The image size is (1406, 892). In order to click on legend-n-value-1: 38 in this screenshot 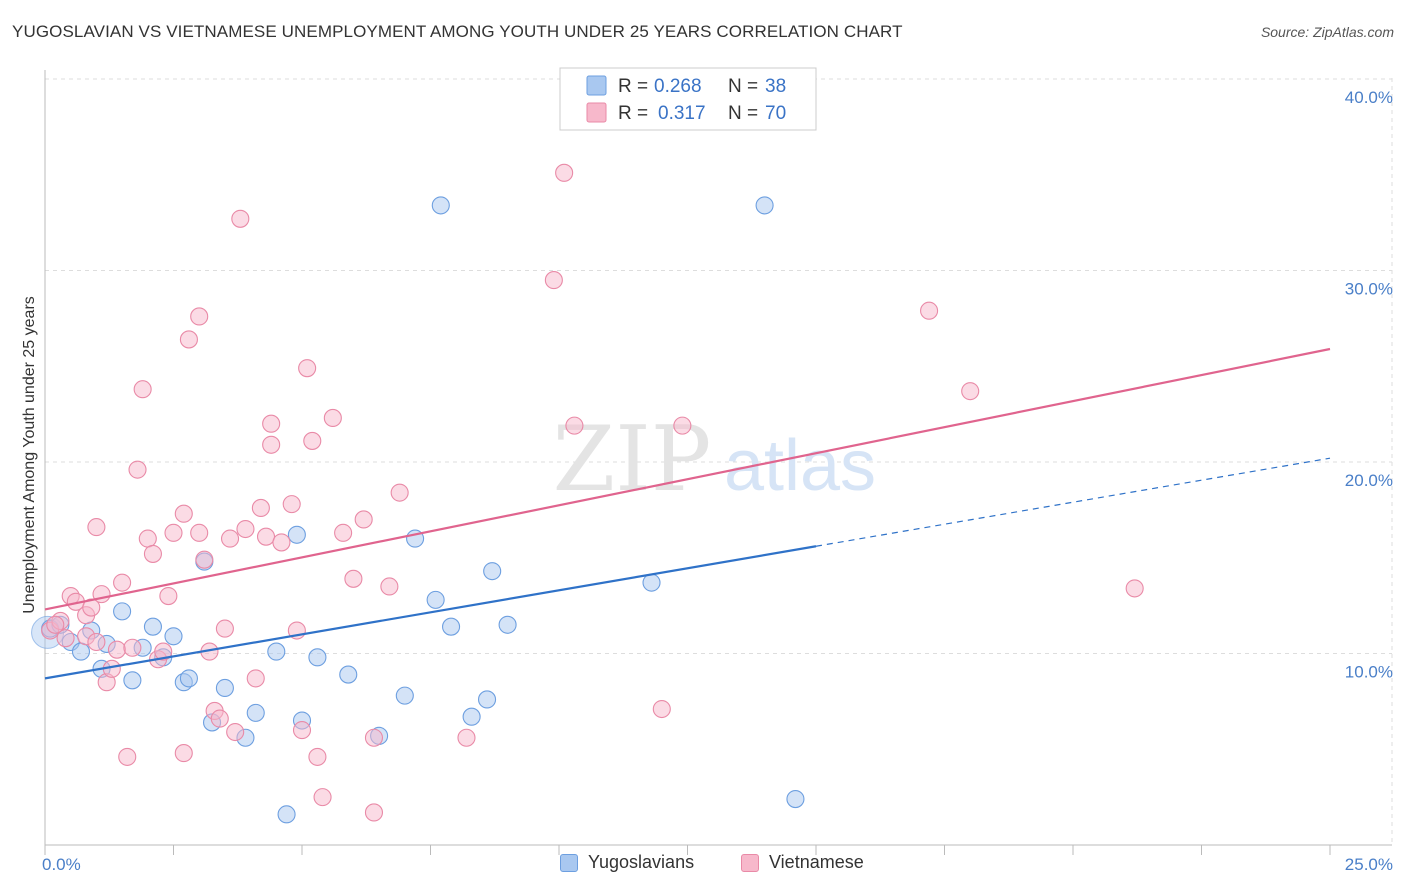, I will do `click(775, 86)`.